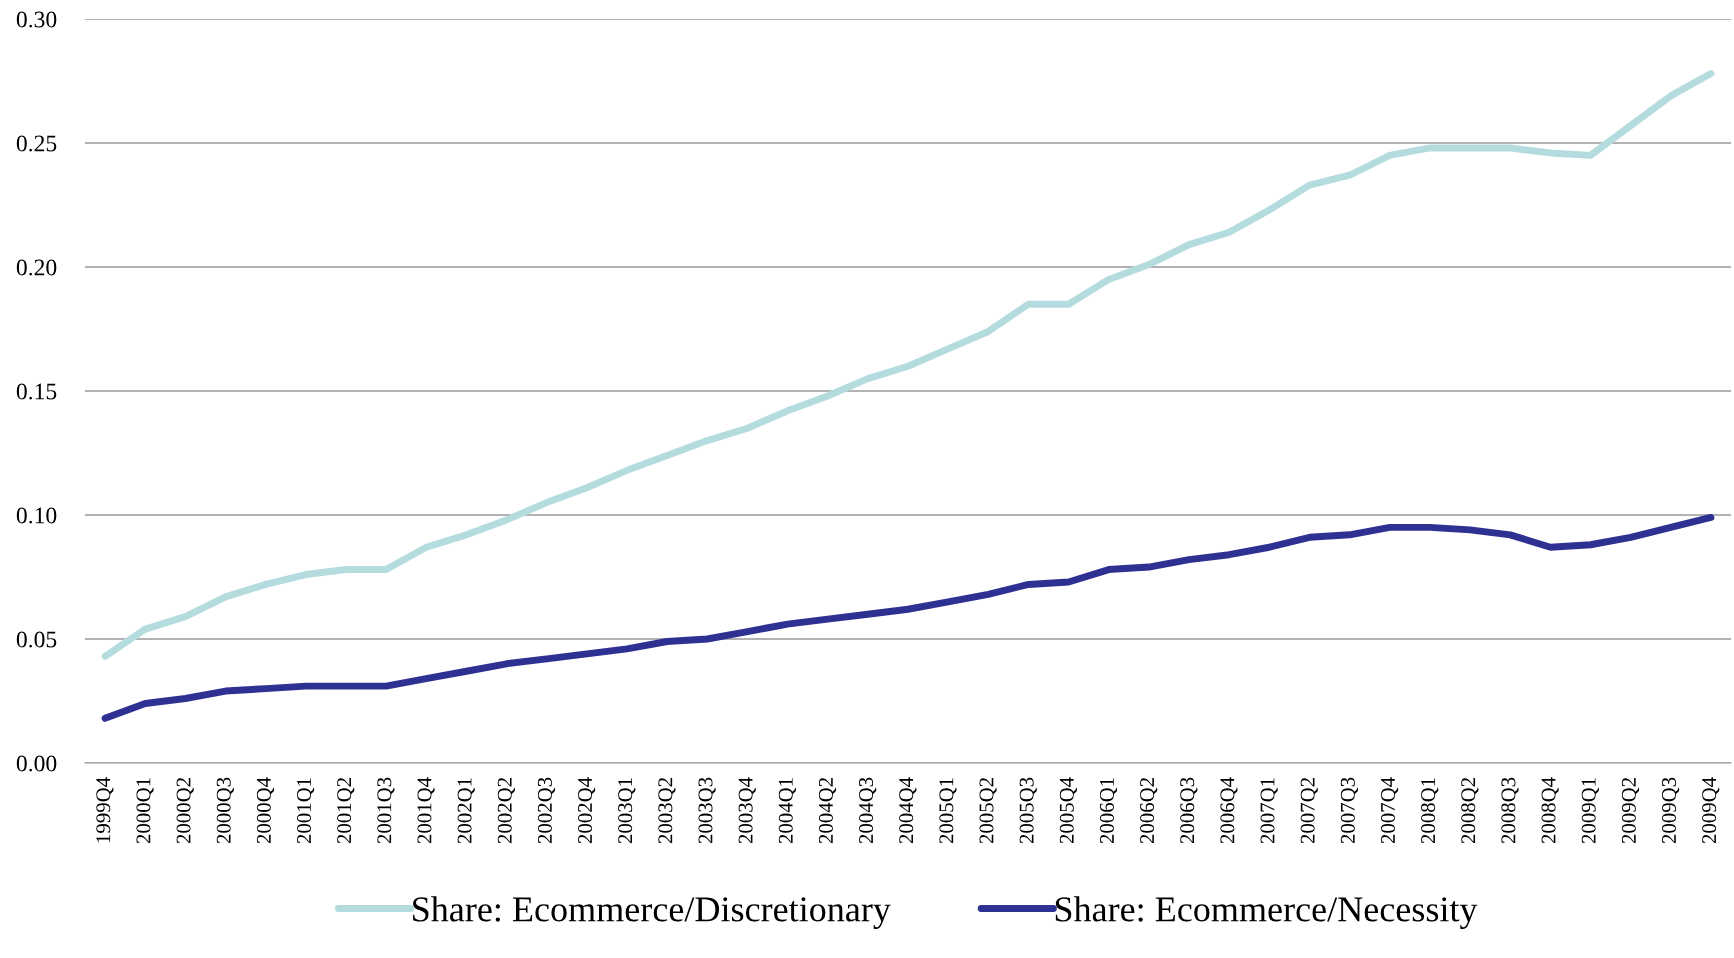 Image resolution: width=1734 pixels, height=958 pixels. I want to click on x-tick-label: 2001Q2, so click(346, 811).